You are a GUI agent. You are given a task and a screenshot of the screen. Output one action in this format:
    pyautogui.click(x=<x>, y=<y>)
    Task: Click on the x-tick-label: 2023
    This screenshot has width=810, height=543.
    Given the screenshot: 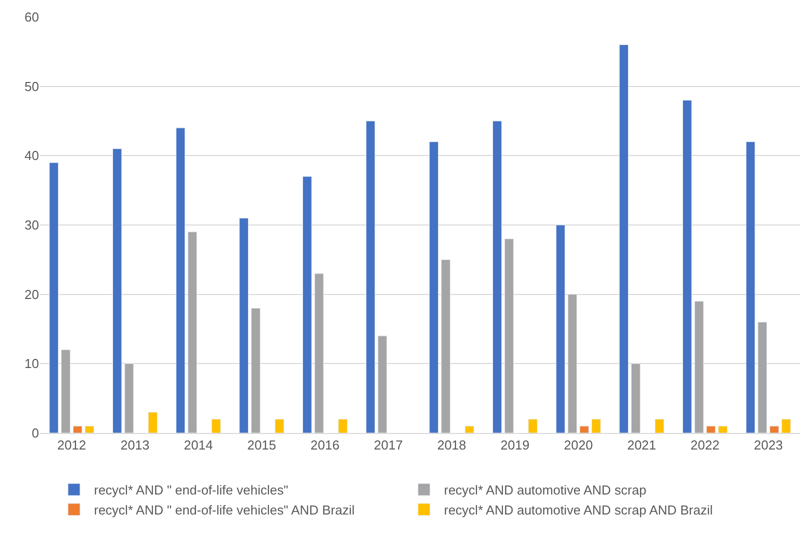 What is the action you would take?
    pyautogui.click(x=768, y=445)
    